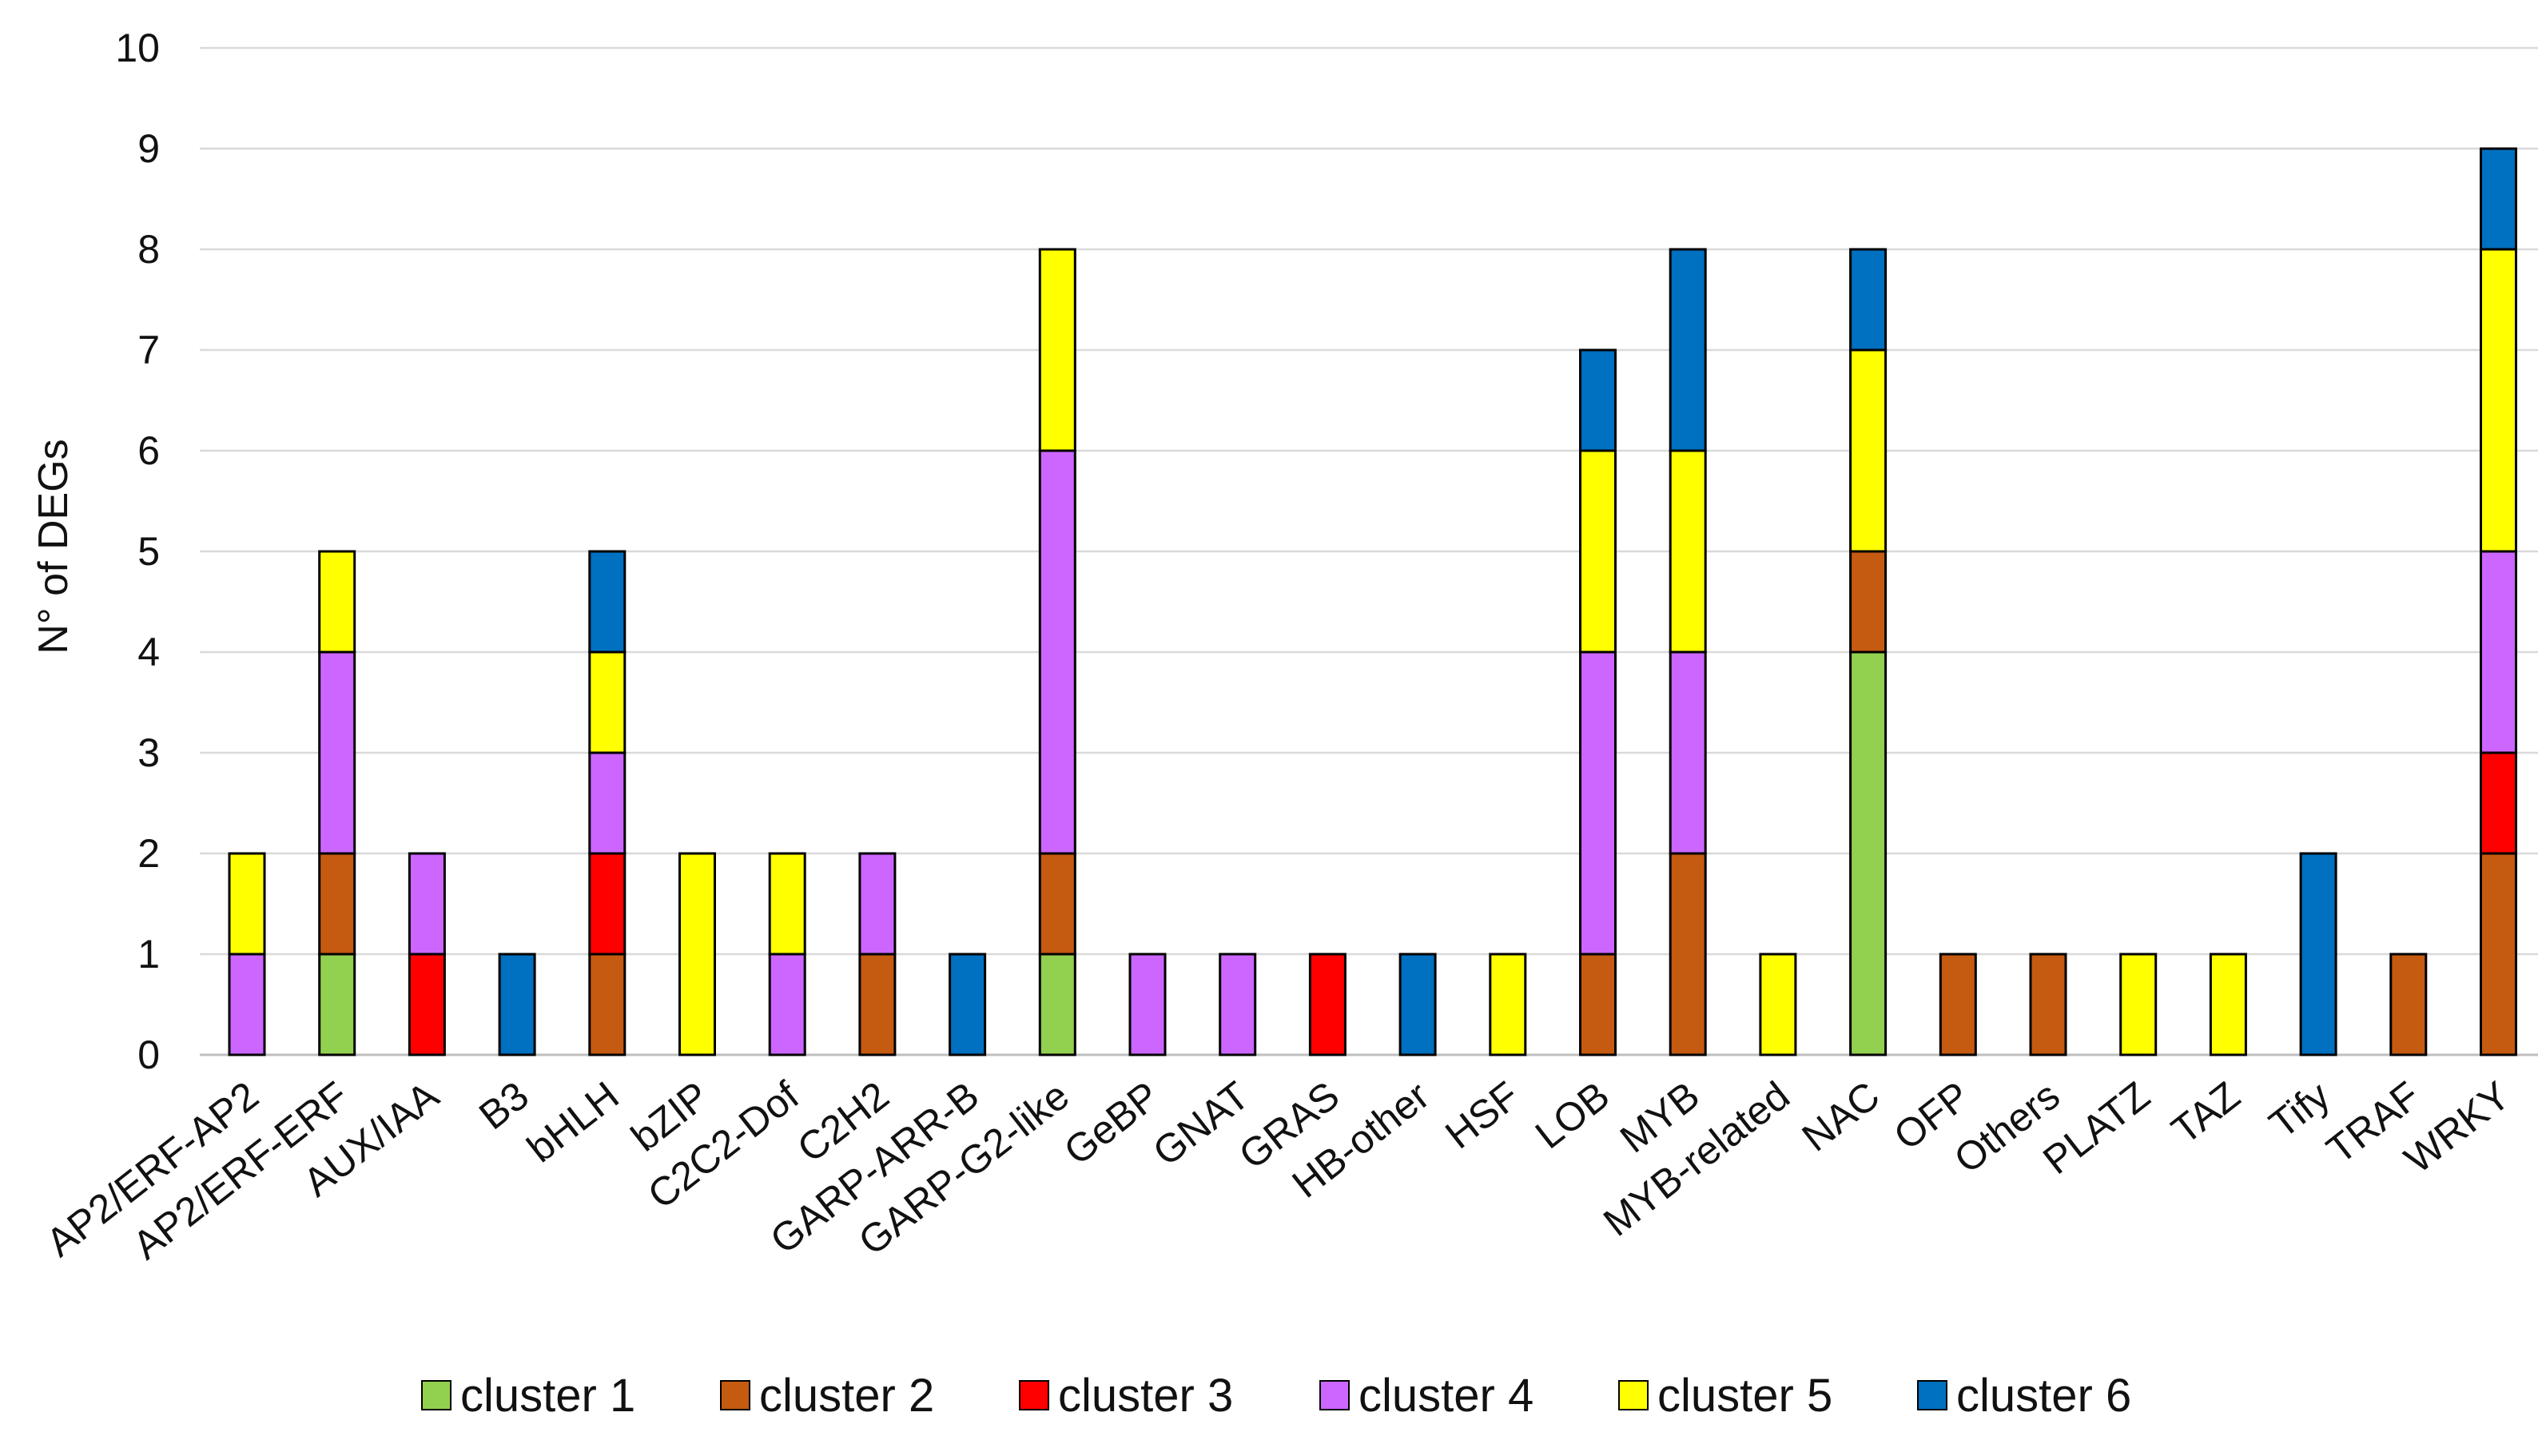 This screenshot has width=2538, height=1456. What do you see at coordinates (504, 1106) in the screenshot?
I see `x-category-label-b3: B3` at bounding box center [504, 1106].